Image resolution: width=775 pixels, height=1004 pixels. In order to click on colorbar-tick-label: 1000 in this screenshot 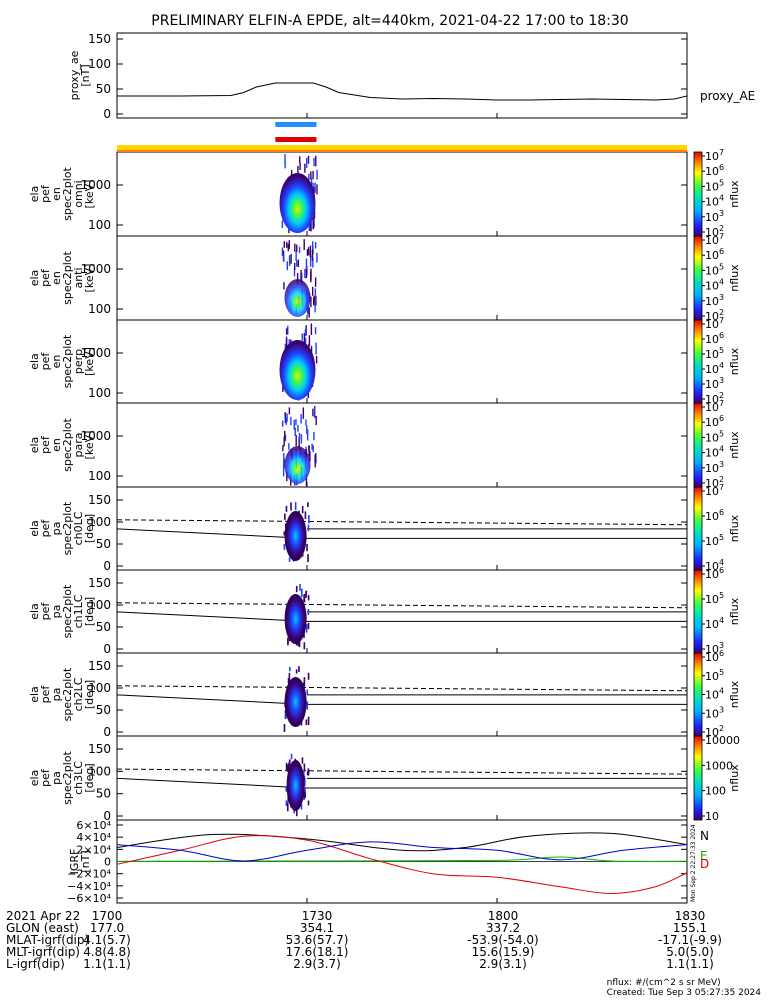, I will do `click(719, 765)`.